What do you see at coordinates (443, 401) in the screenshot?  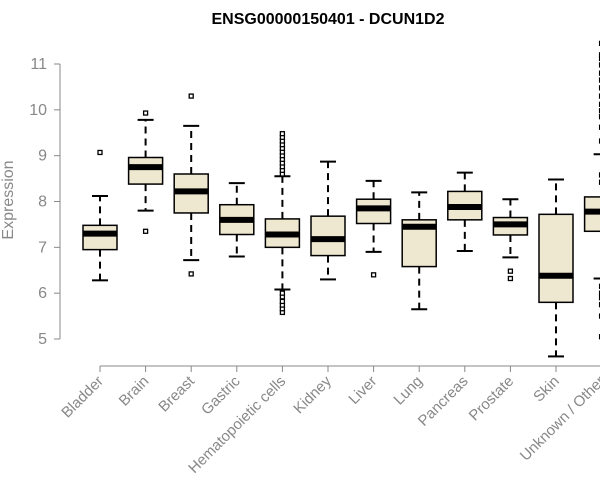 I see `x-tick-label: Pancreas` at bounding box center [443, 401].